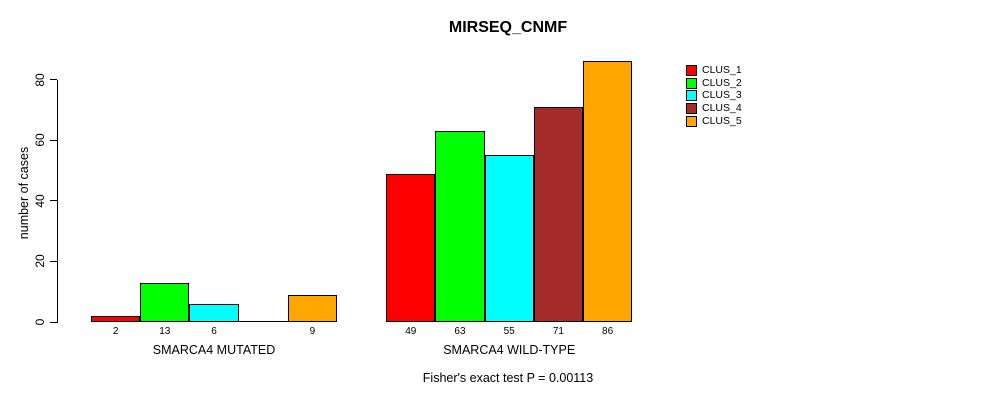 The image size is (990, 400). Describe the element at coordinates (722, 82) in the screenshot. I see `legend-label: CLUS_2` at that location.